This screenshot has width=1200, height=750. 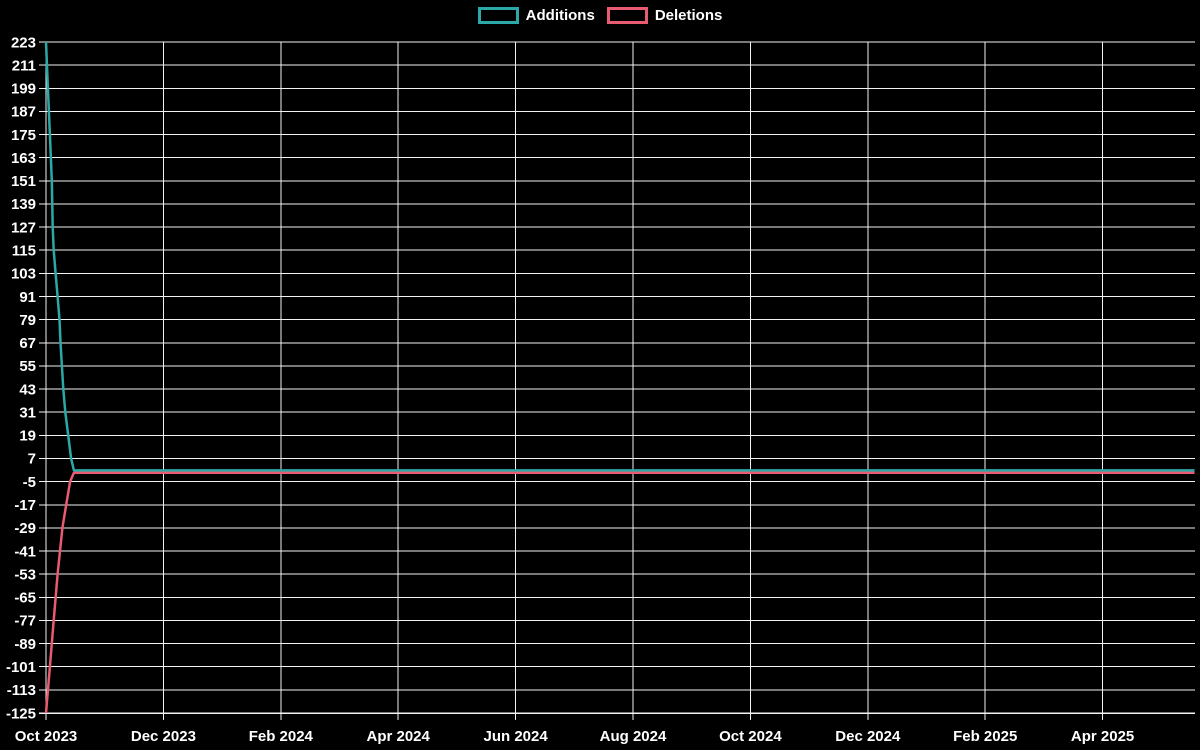 What do you see at coordinates (627, 15) in the screenshot?
I see `deletions-swatch-icon` at bounding box center [627, 15].